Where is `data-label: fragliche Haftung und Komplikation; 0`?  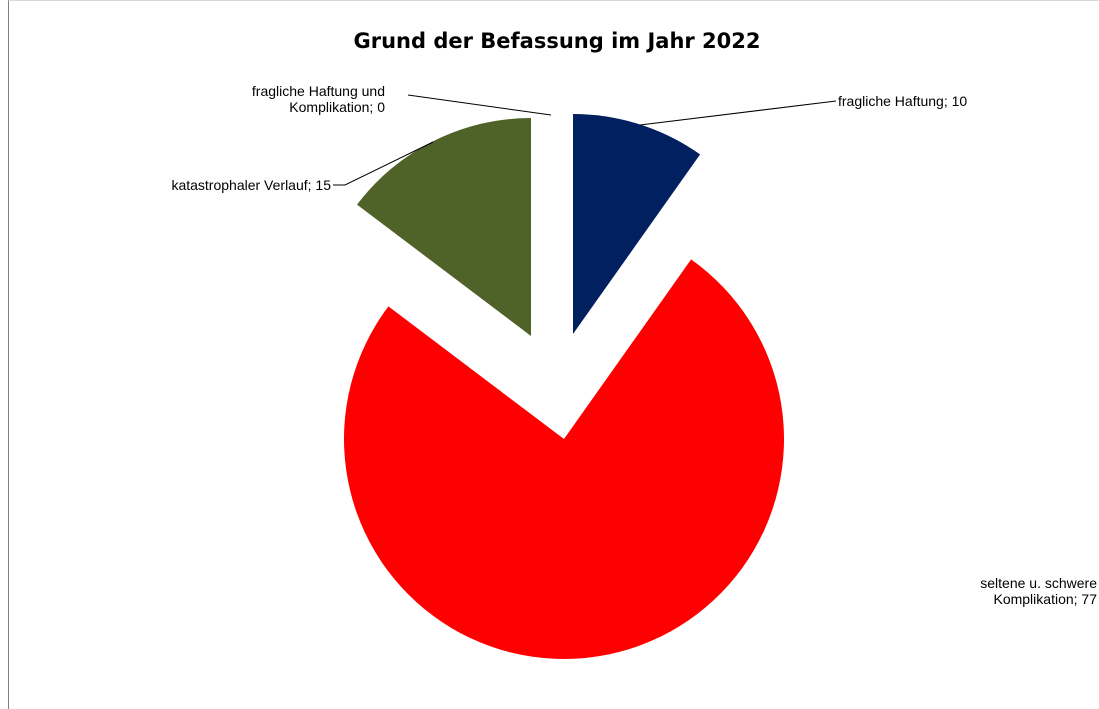 data-label: fragliche Haftung und Komplikation; 0 is located at coordinates (318, 99).